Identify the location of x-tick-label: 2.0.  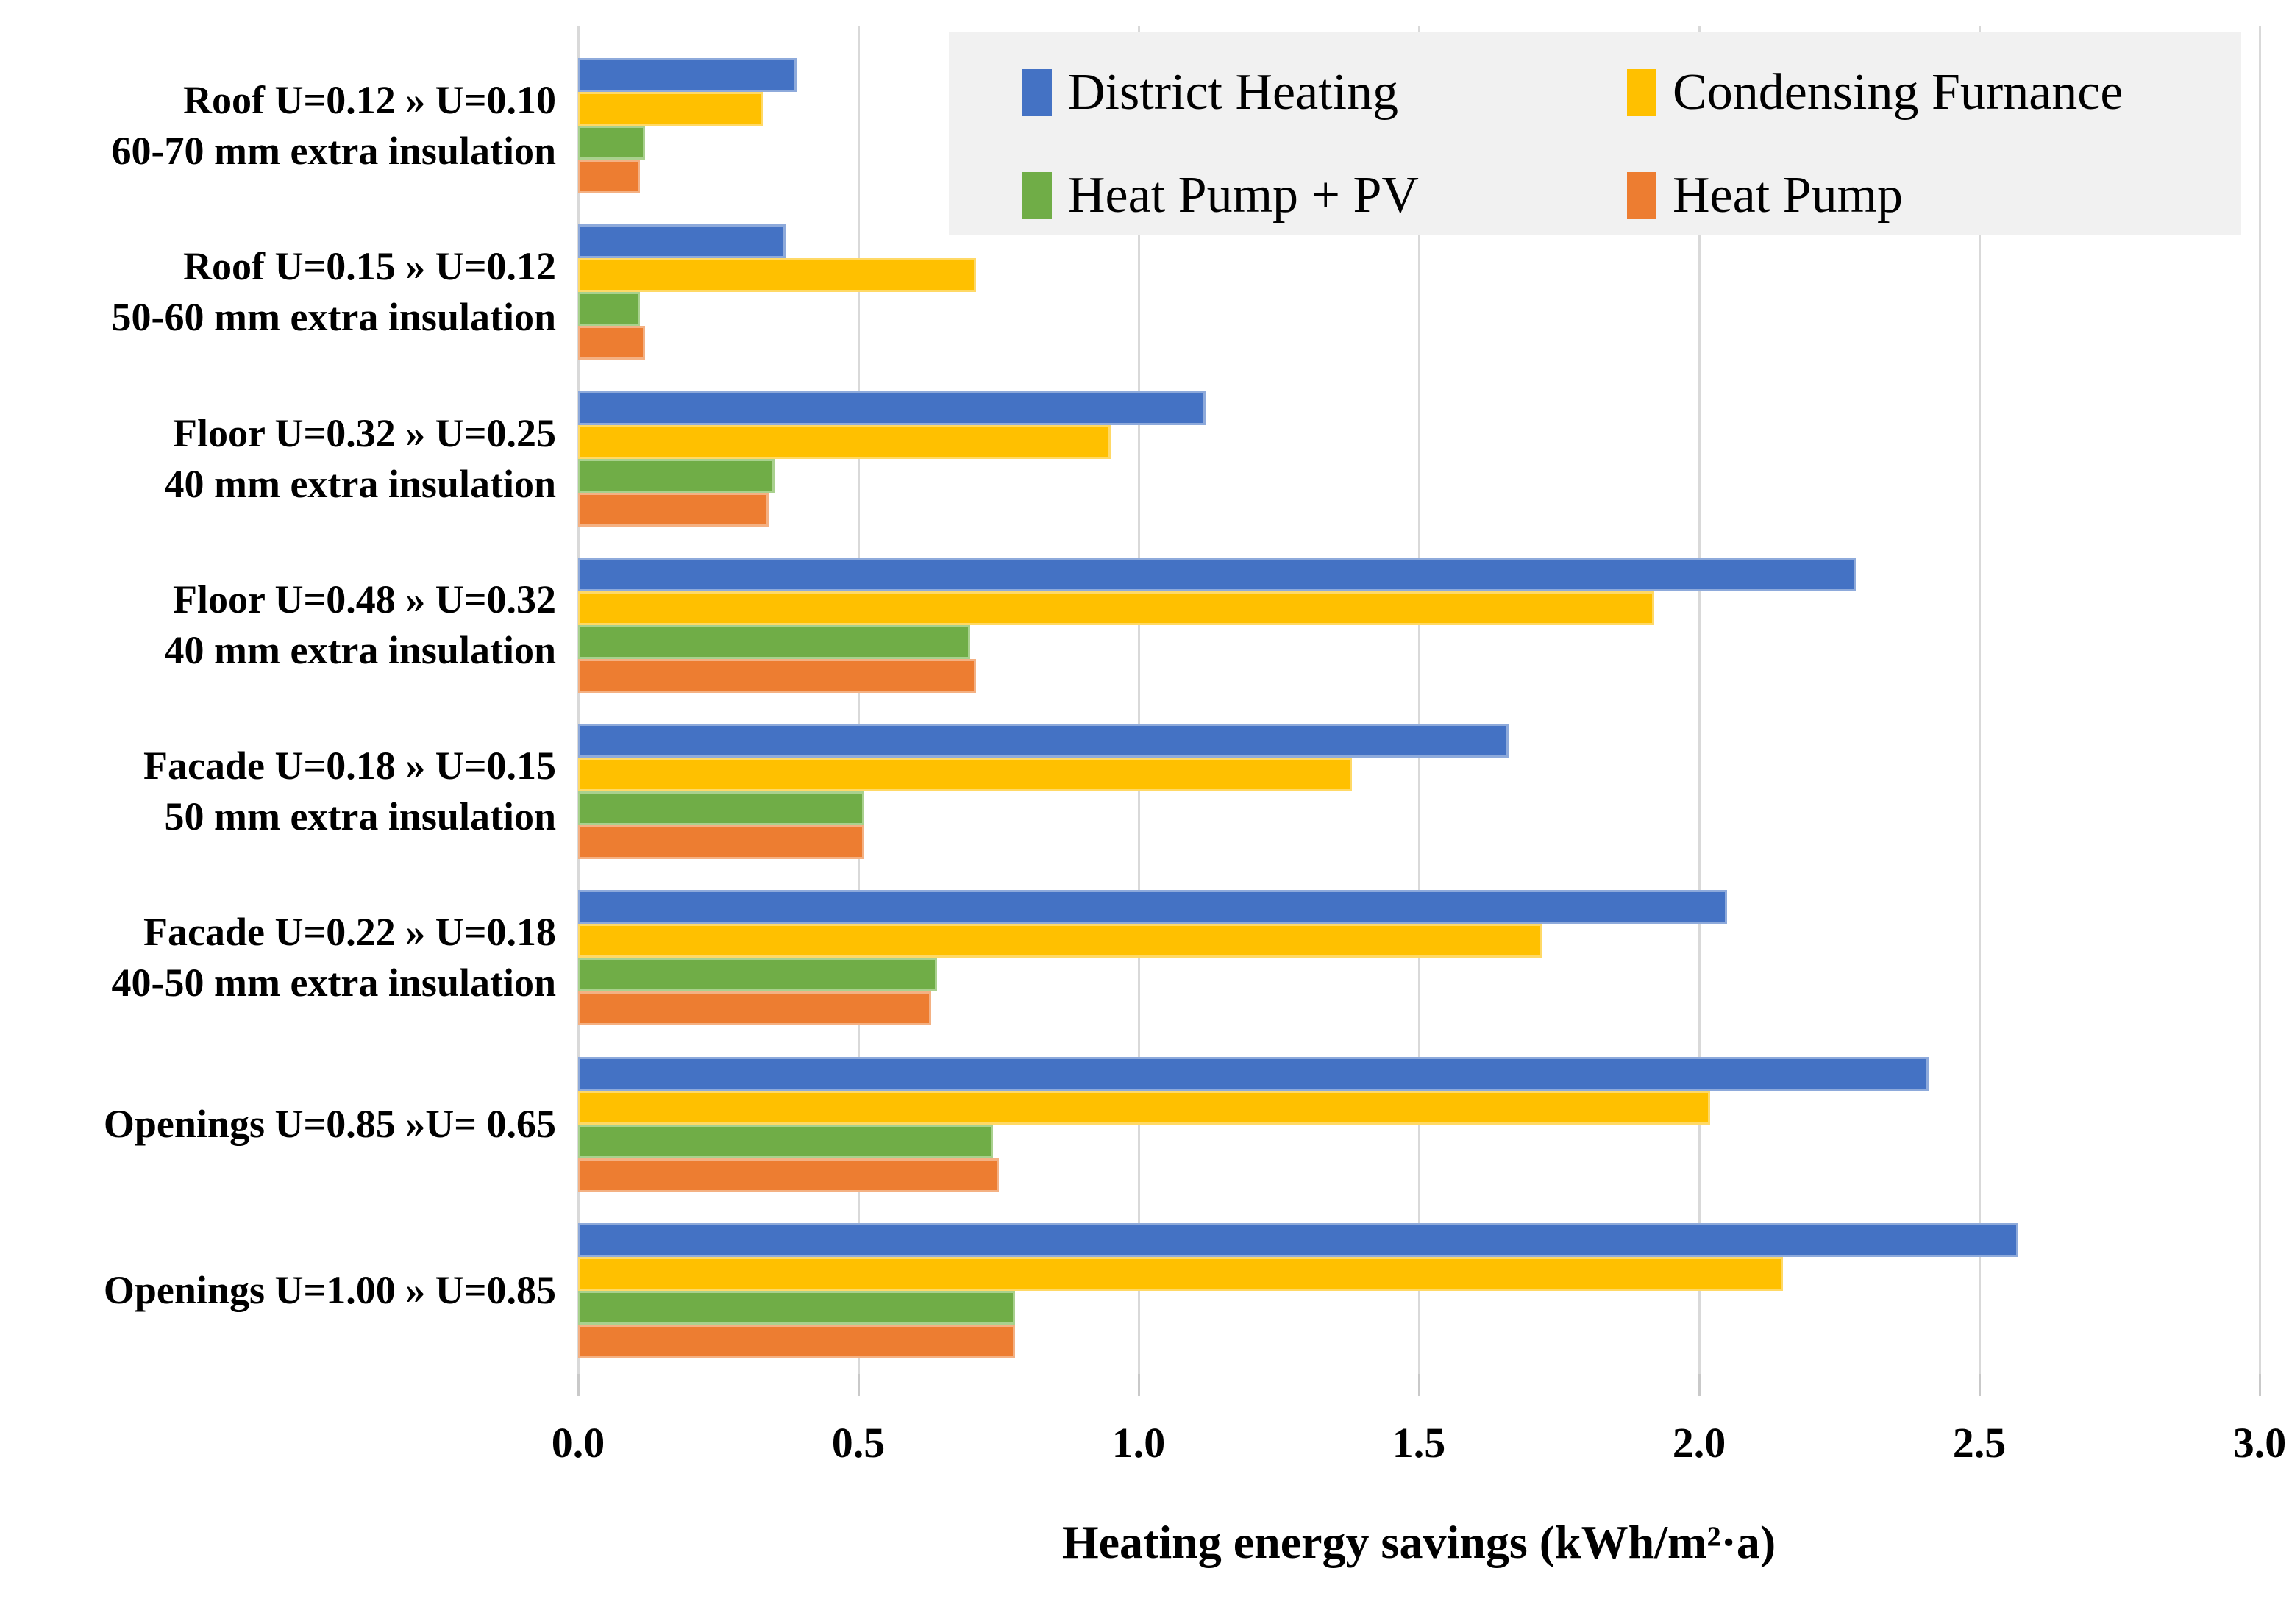
(1699, 1443).